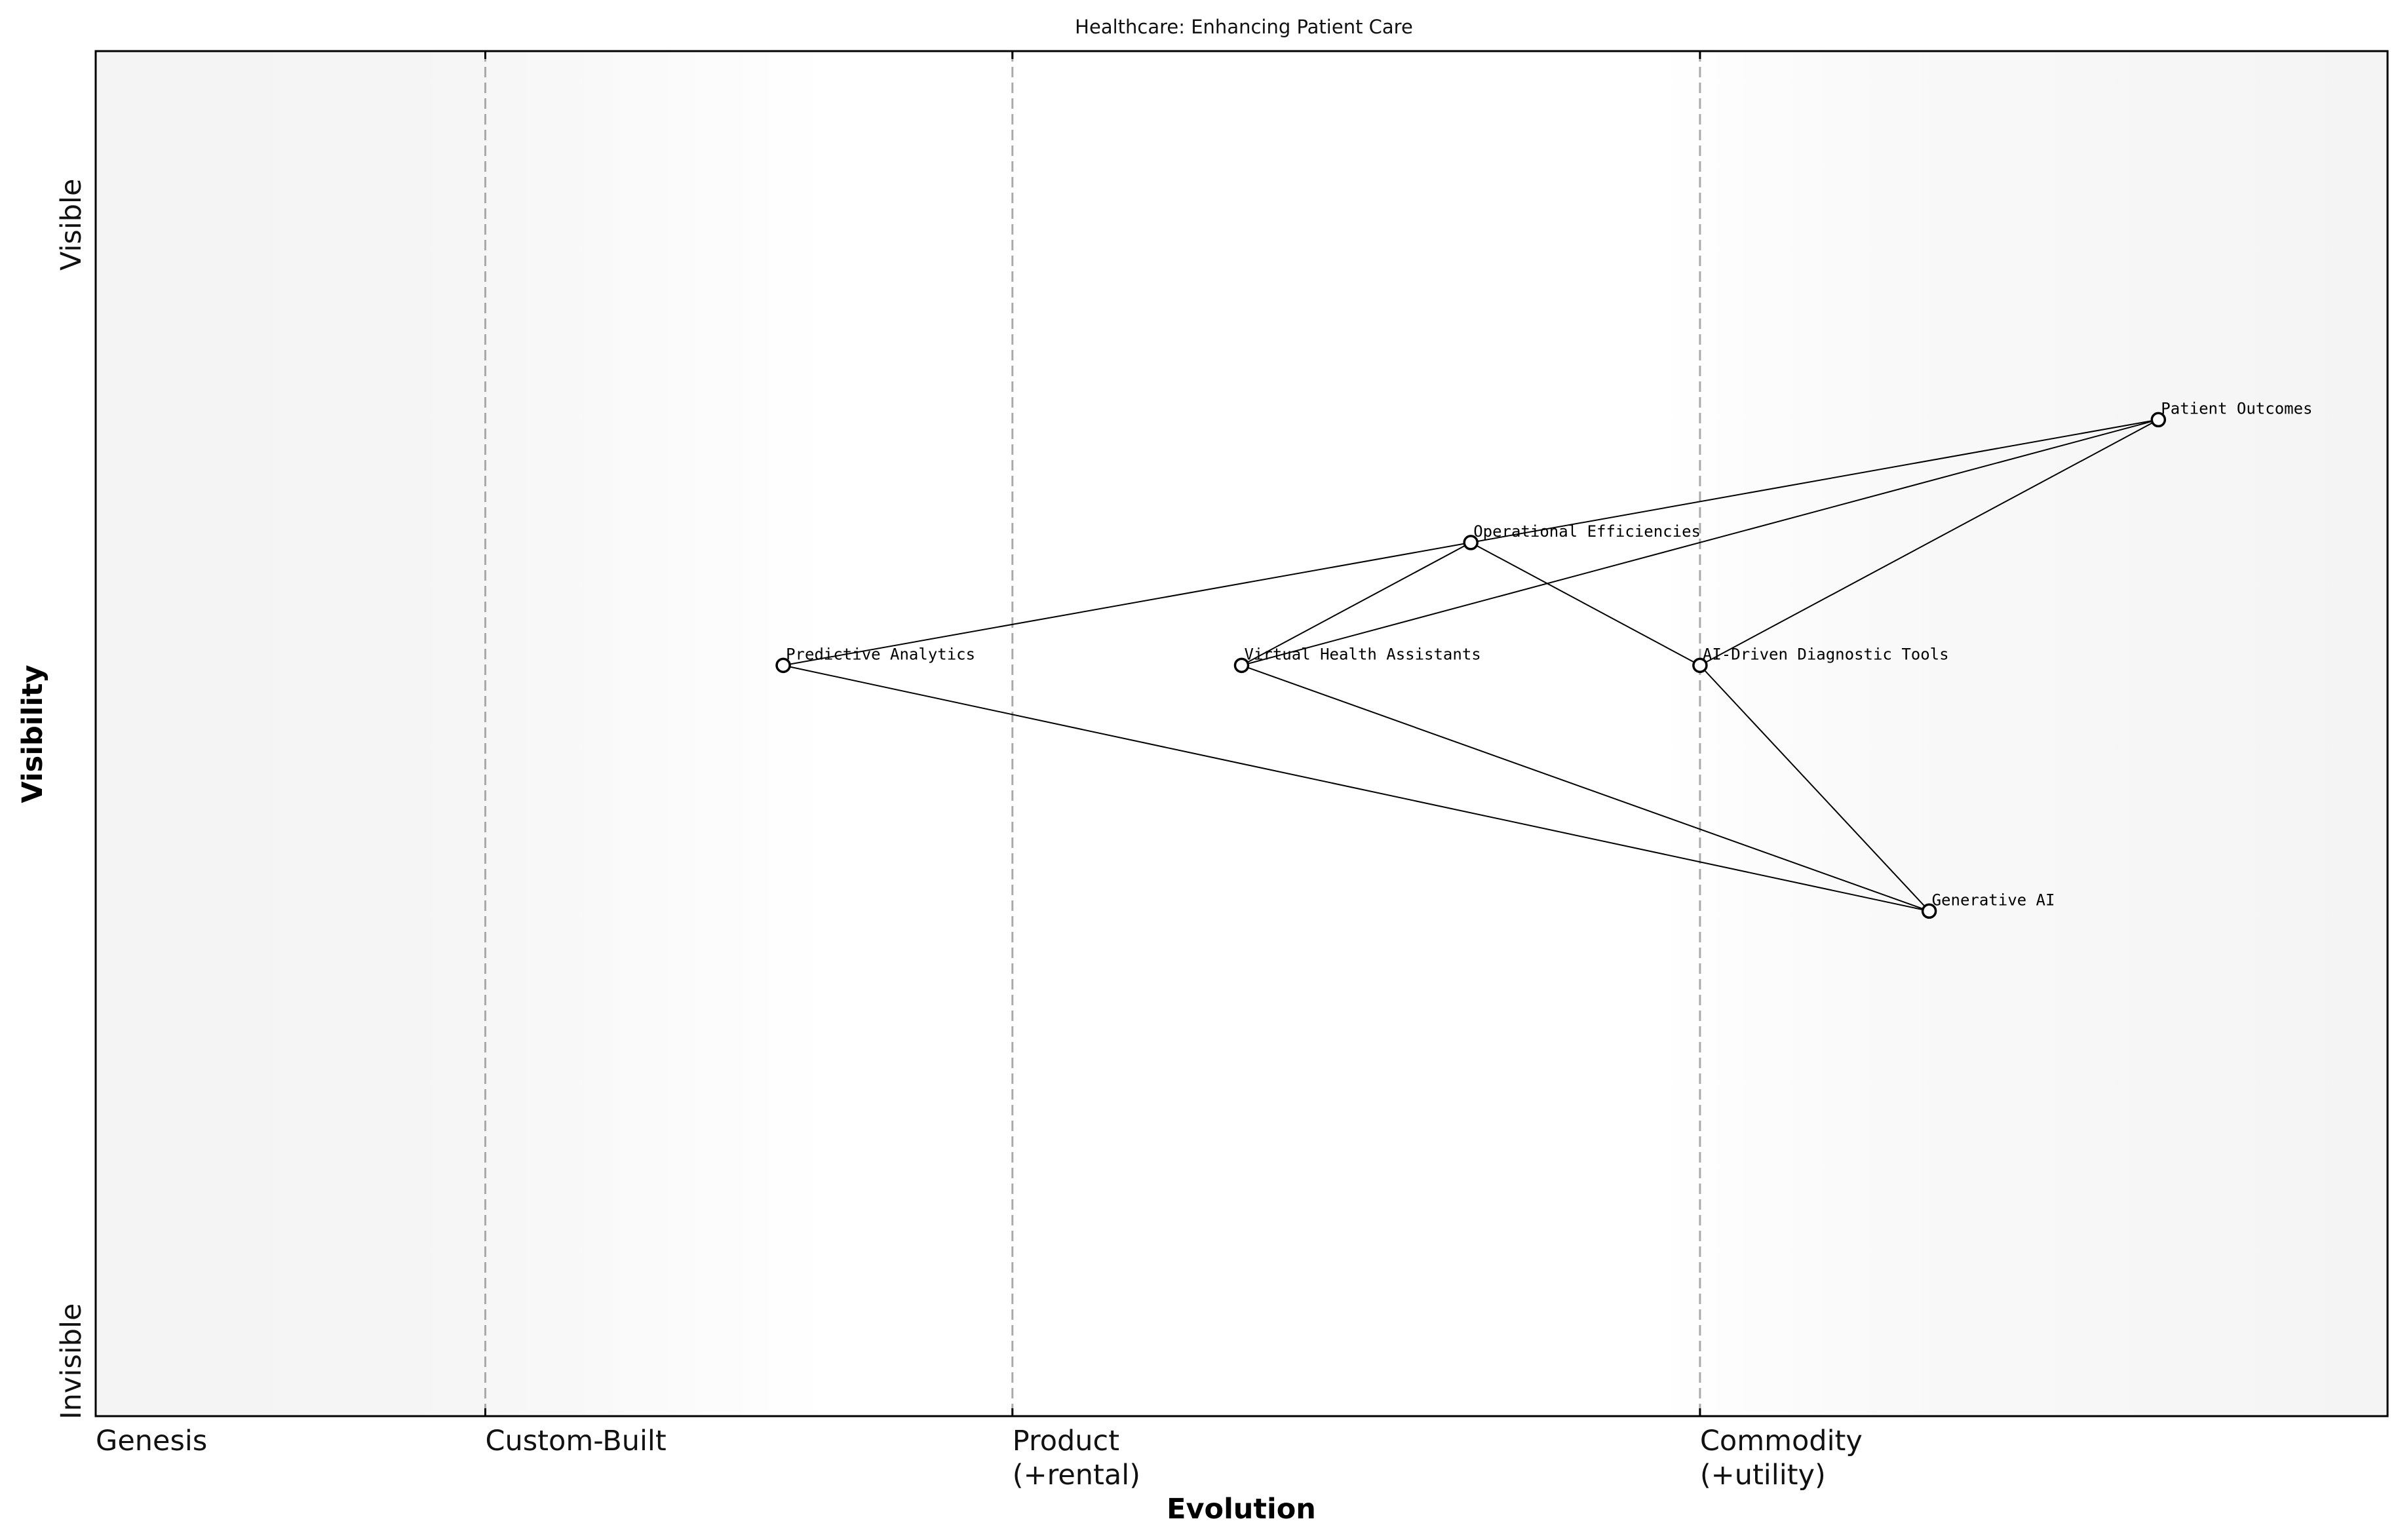 The height and width of the screenshot is (1540, 2400). Describe the element at coordinates (32, 733) in the screenshot. I see `y-axis-label: Visibility` at that location.